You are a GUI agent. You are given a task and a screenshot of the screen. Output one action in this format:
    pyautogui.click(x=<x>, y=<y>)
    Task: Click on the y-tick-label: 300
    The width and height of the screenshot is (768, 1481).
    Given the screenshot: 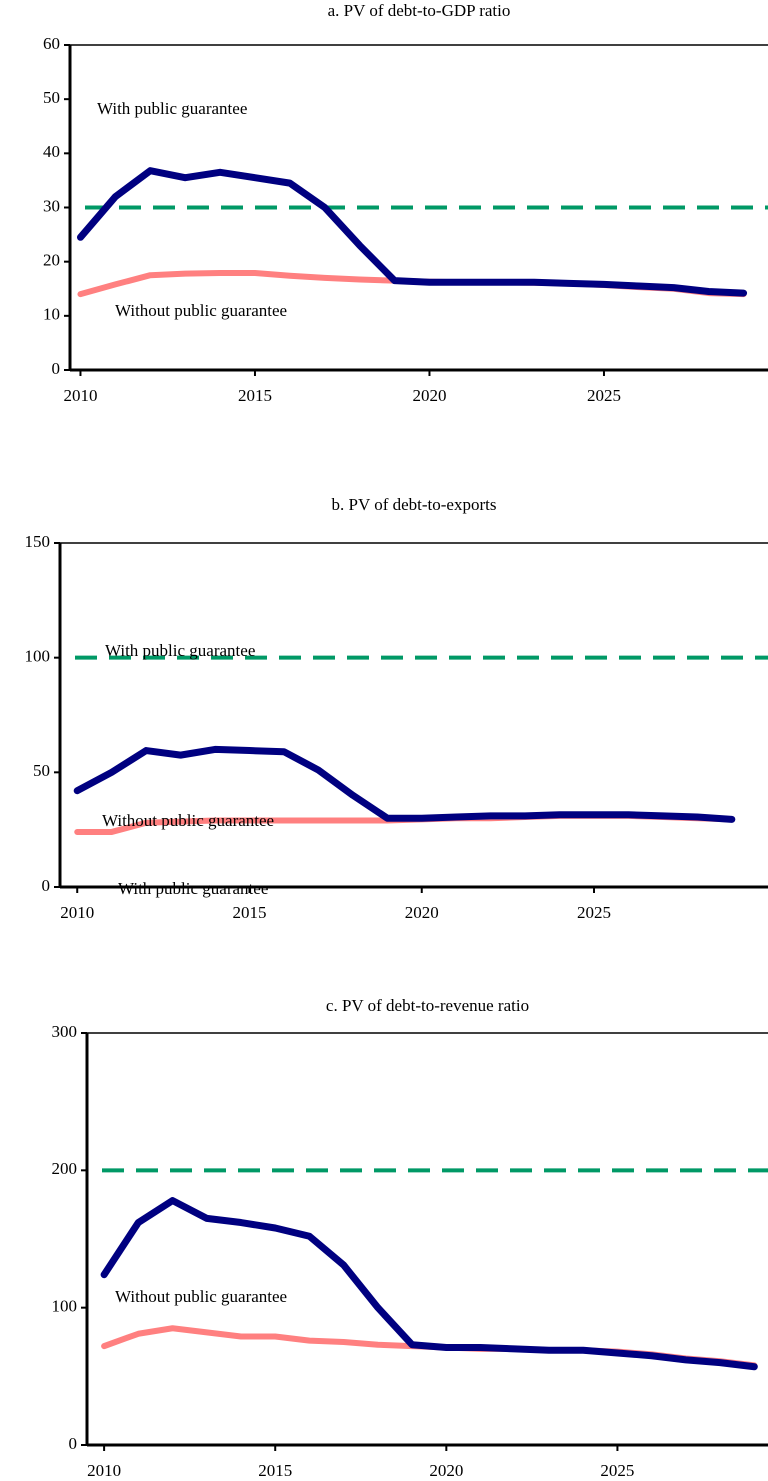 What is the action you would take?
    pyautogui.click(x=65, y=1031)
    